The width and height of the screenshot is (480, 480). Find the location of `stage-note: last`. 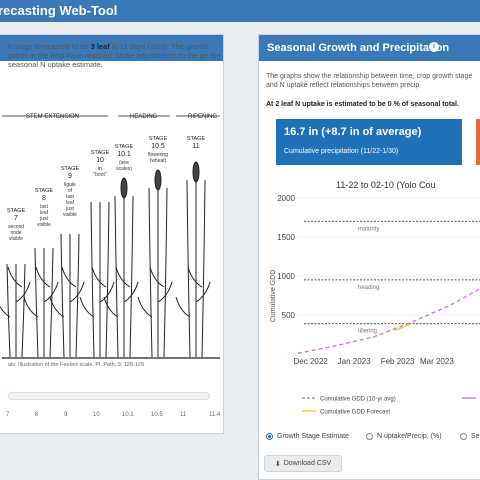

stage-note: last is located at coordinates (70, 197).